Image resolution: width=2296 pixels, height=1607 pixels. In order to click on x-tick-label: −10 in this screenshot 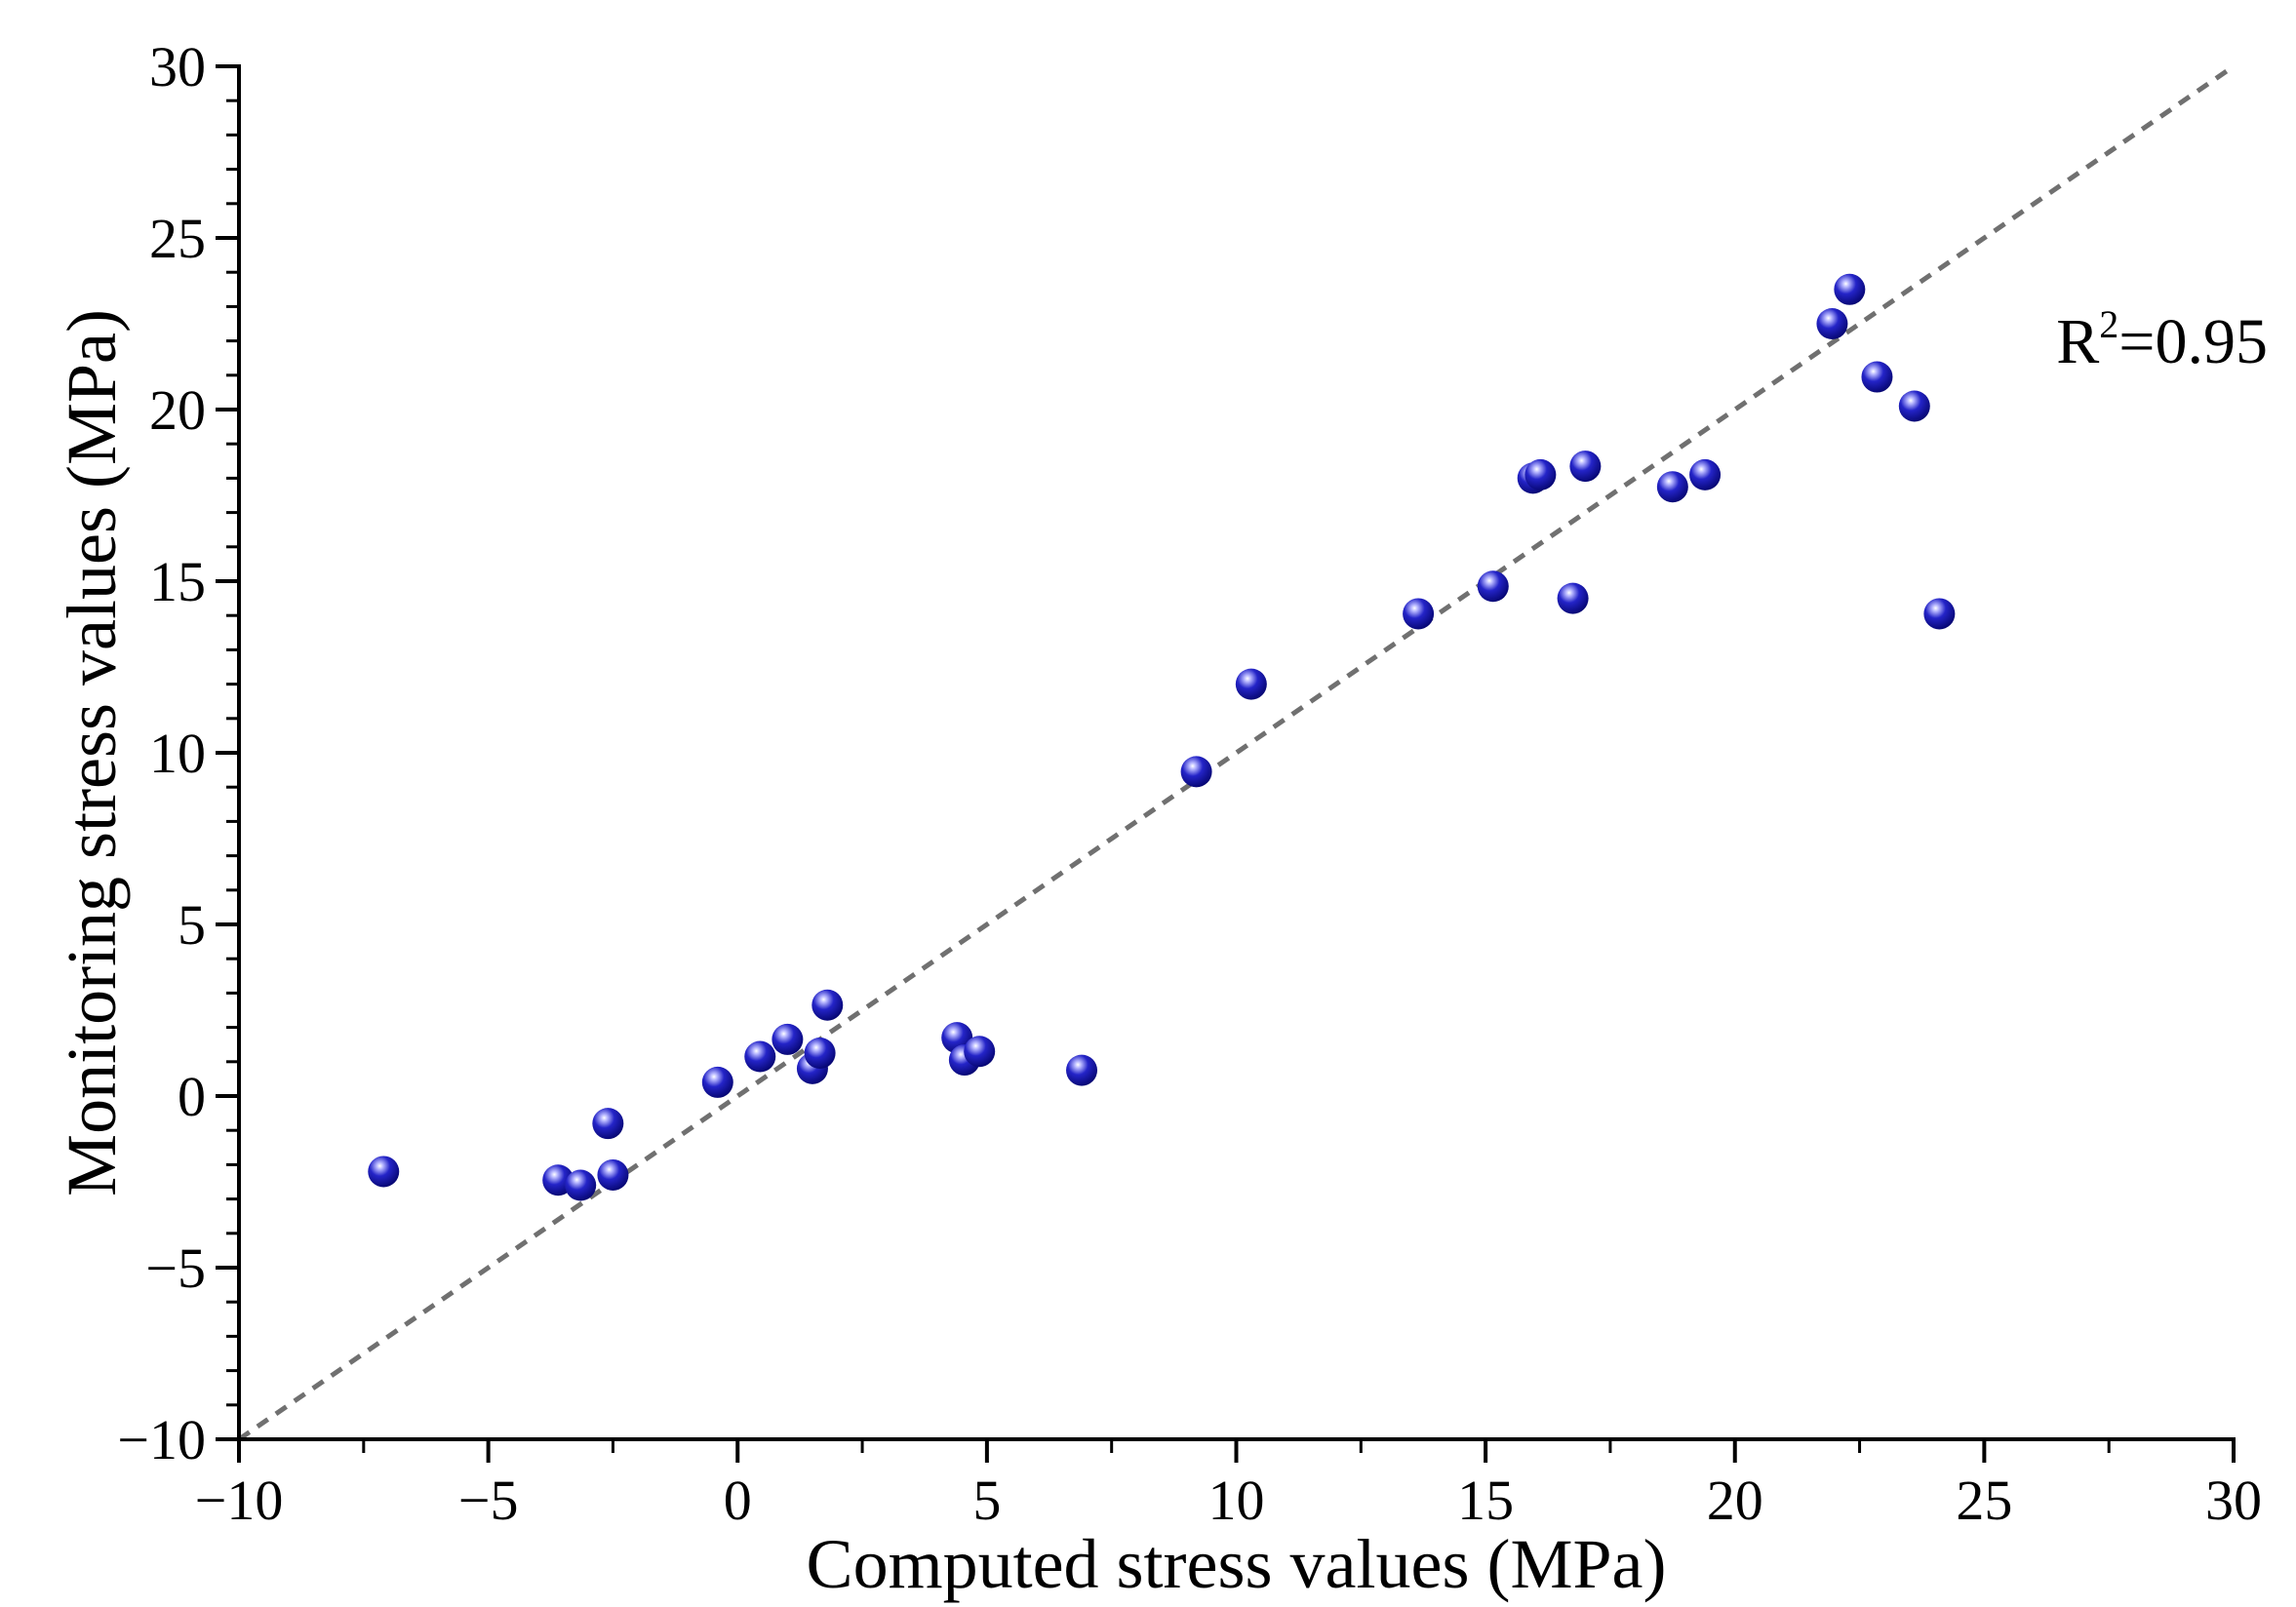, I will do `click(239, 1500)`.